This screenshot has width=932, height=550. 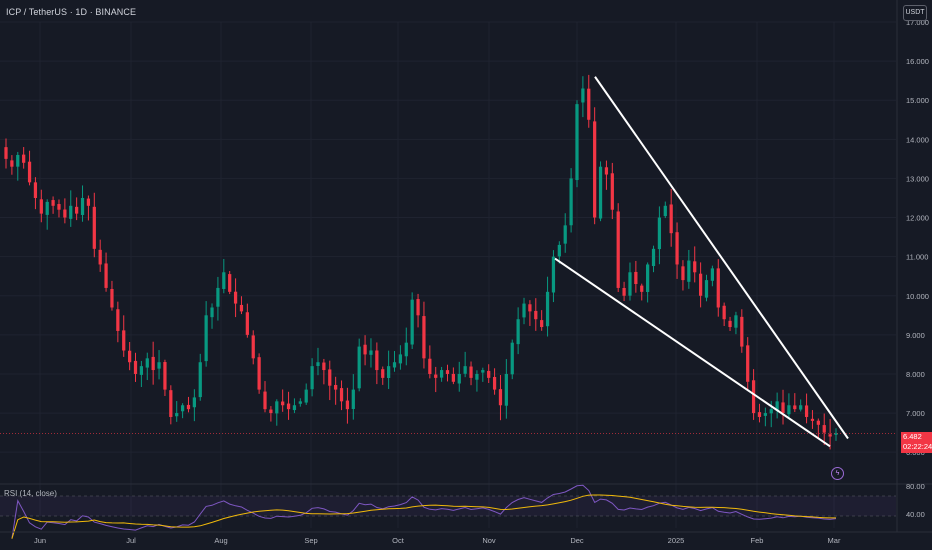 What do you see at coordinates (30, 493) in the screenshot?
I see `rsi-indicator-label: RSI (14, close)` at bounding box center [30, 493].